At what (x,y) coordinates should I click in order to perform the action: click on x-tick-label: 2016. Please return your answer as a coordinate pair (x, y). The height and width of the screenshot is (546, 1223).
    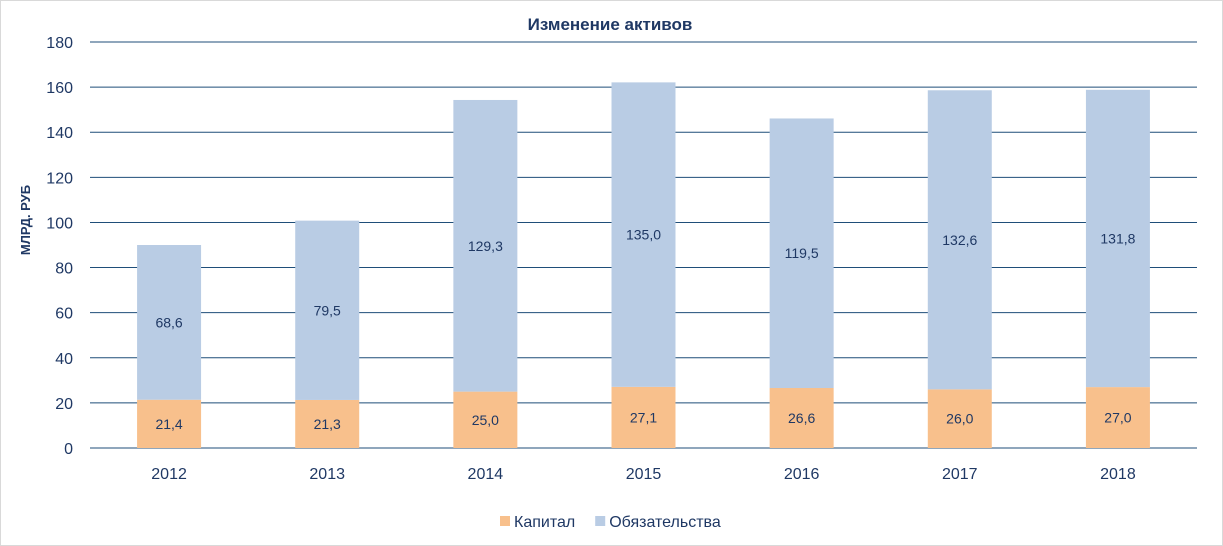
    Looking at the image, I should click on (802, 474).